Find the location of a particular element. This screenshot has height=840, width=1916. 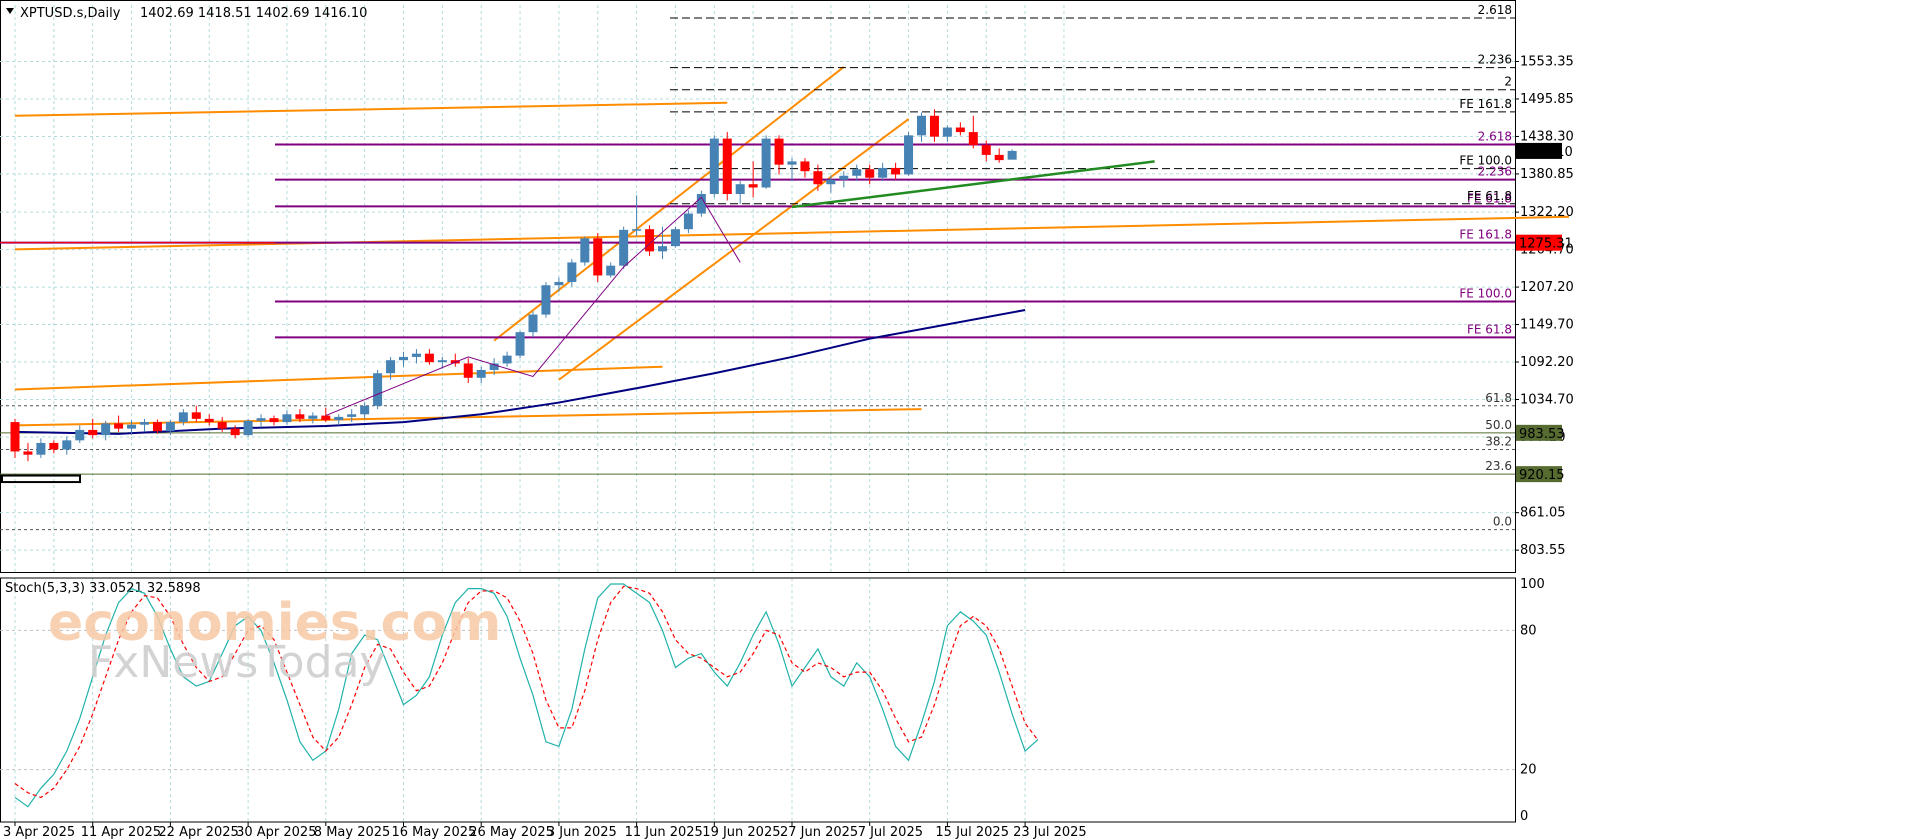

fib-label: 61.8 is located at coordinates (1498, 398).